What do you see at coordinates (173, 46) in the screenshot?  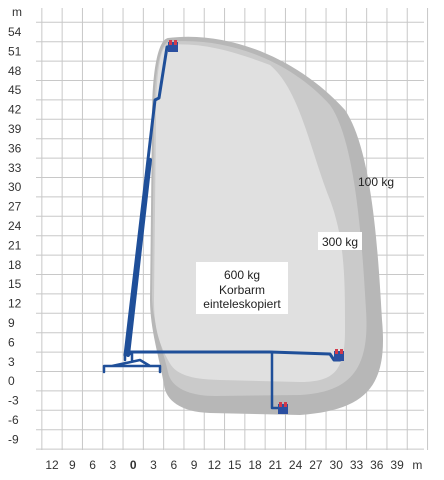 I see `basket-top` at bounding box center [173, 46].